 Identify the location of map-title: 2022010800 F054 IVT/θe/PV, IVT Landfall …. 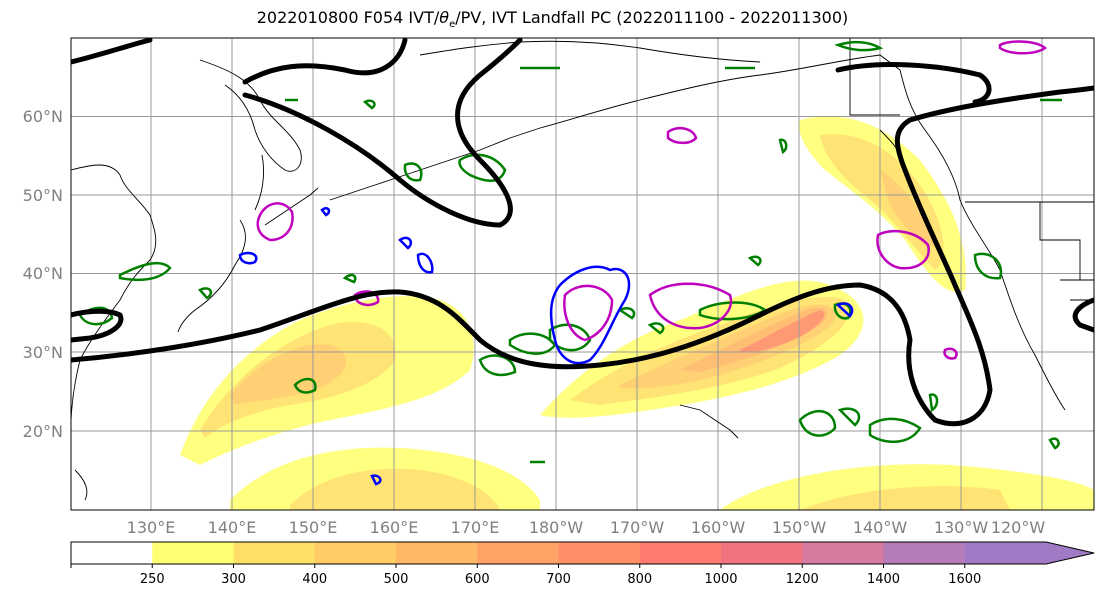
(552, 19).